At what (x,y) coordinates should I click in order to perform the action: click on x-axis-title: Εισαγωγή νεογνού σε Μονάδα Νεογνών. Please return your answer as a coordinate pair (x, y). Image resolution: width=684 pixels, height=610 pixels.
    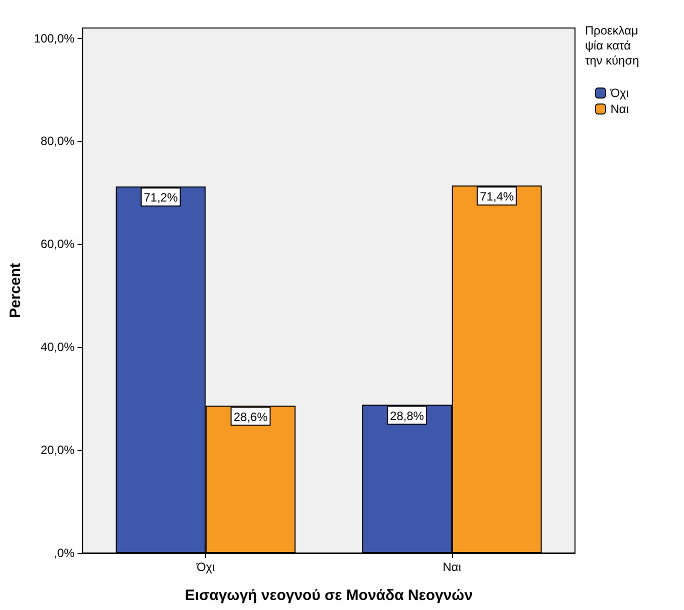
    Looking at the image, I should click on (328, 595).